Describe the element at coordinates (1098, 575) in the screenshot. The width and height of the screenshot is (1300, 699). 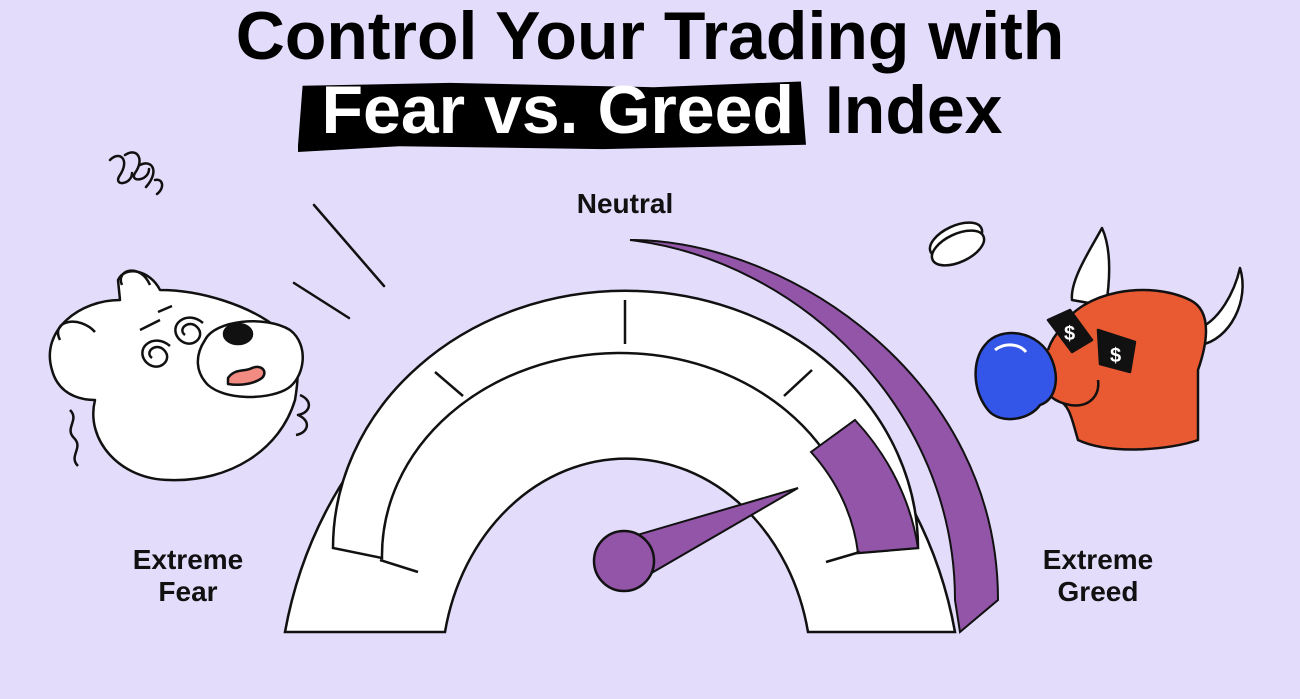
I see `gauge-label-extreme-greed: Extreme Greed` at that location.